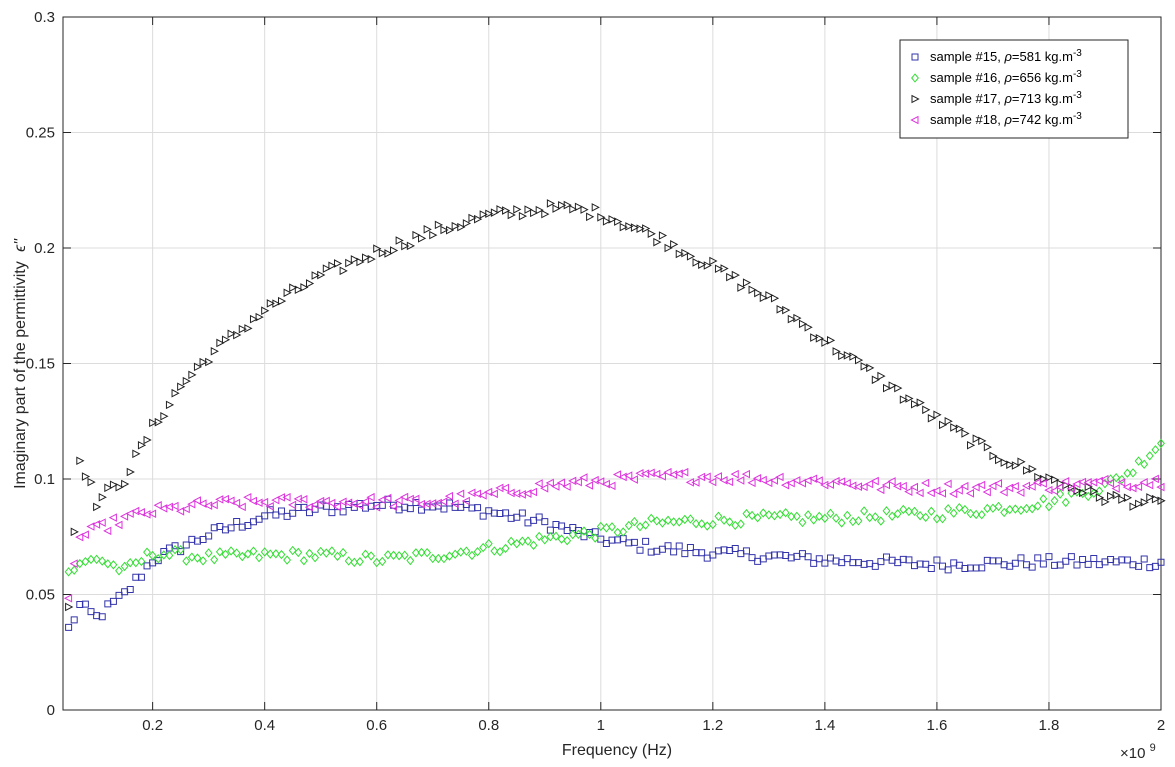 This screenshot has height=767, width=1175. What do you see at coordinates (20, 363) in the screenshot?
I see `y-axis-label: Imaginary part of the permittivity ϵ"` at bounding box center [20, 363].